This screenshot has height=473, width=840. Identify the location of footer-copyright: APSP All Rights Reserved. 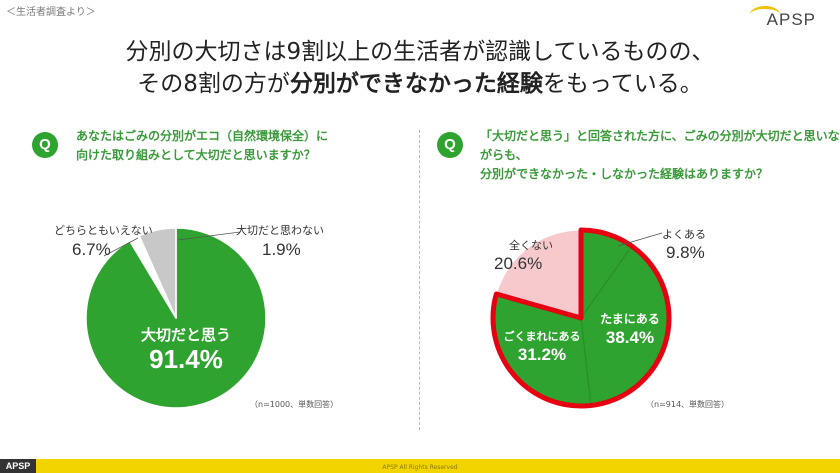
(420, 467).